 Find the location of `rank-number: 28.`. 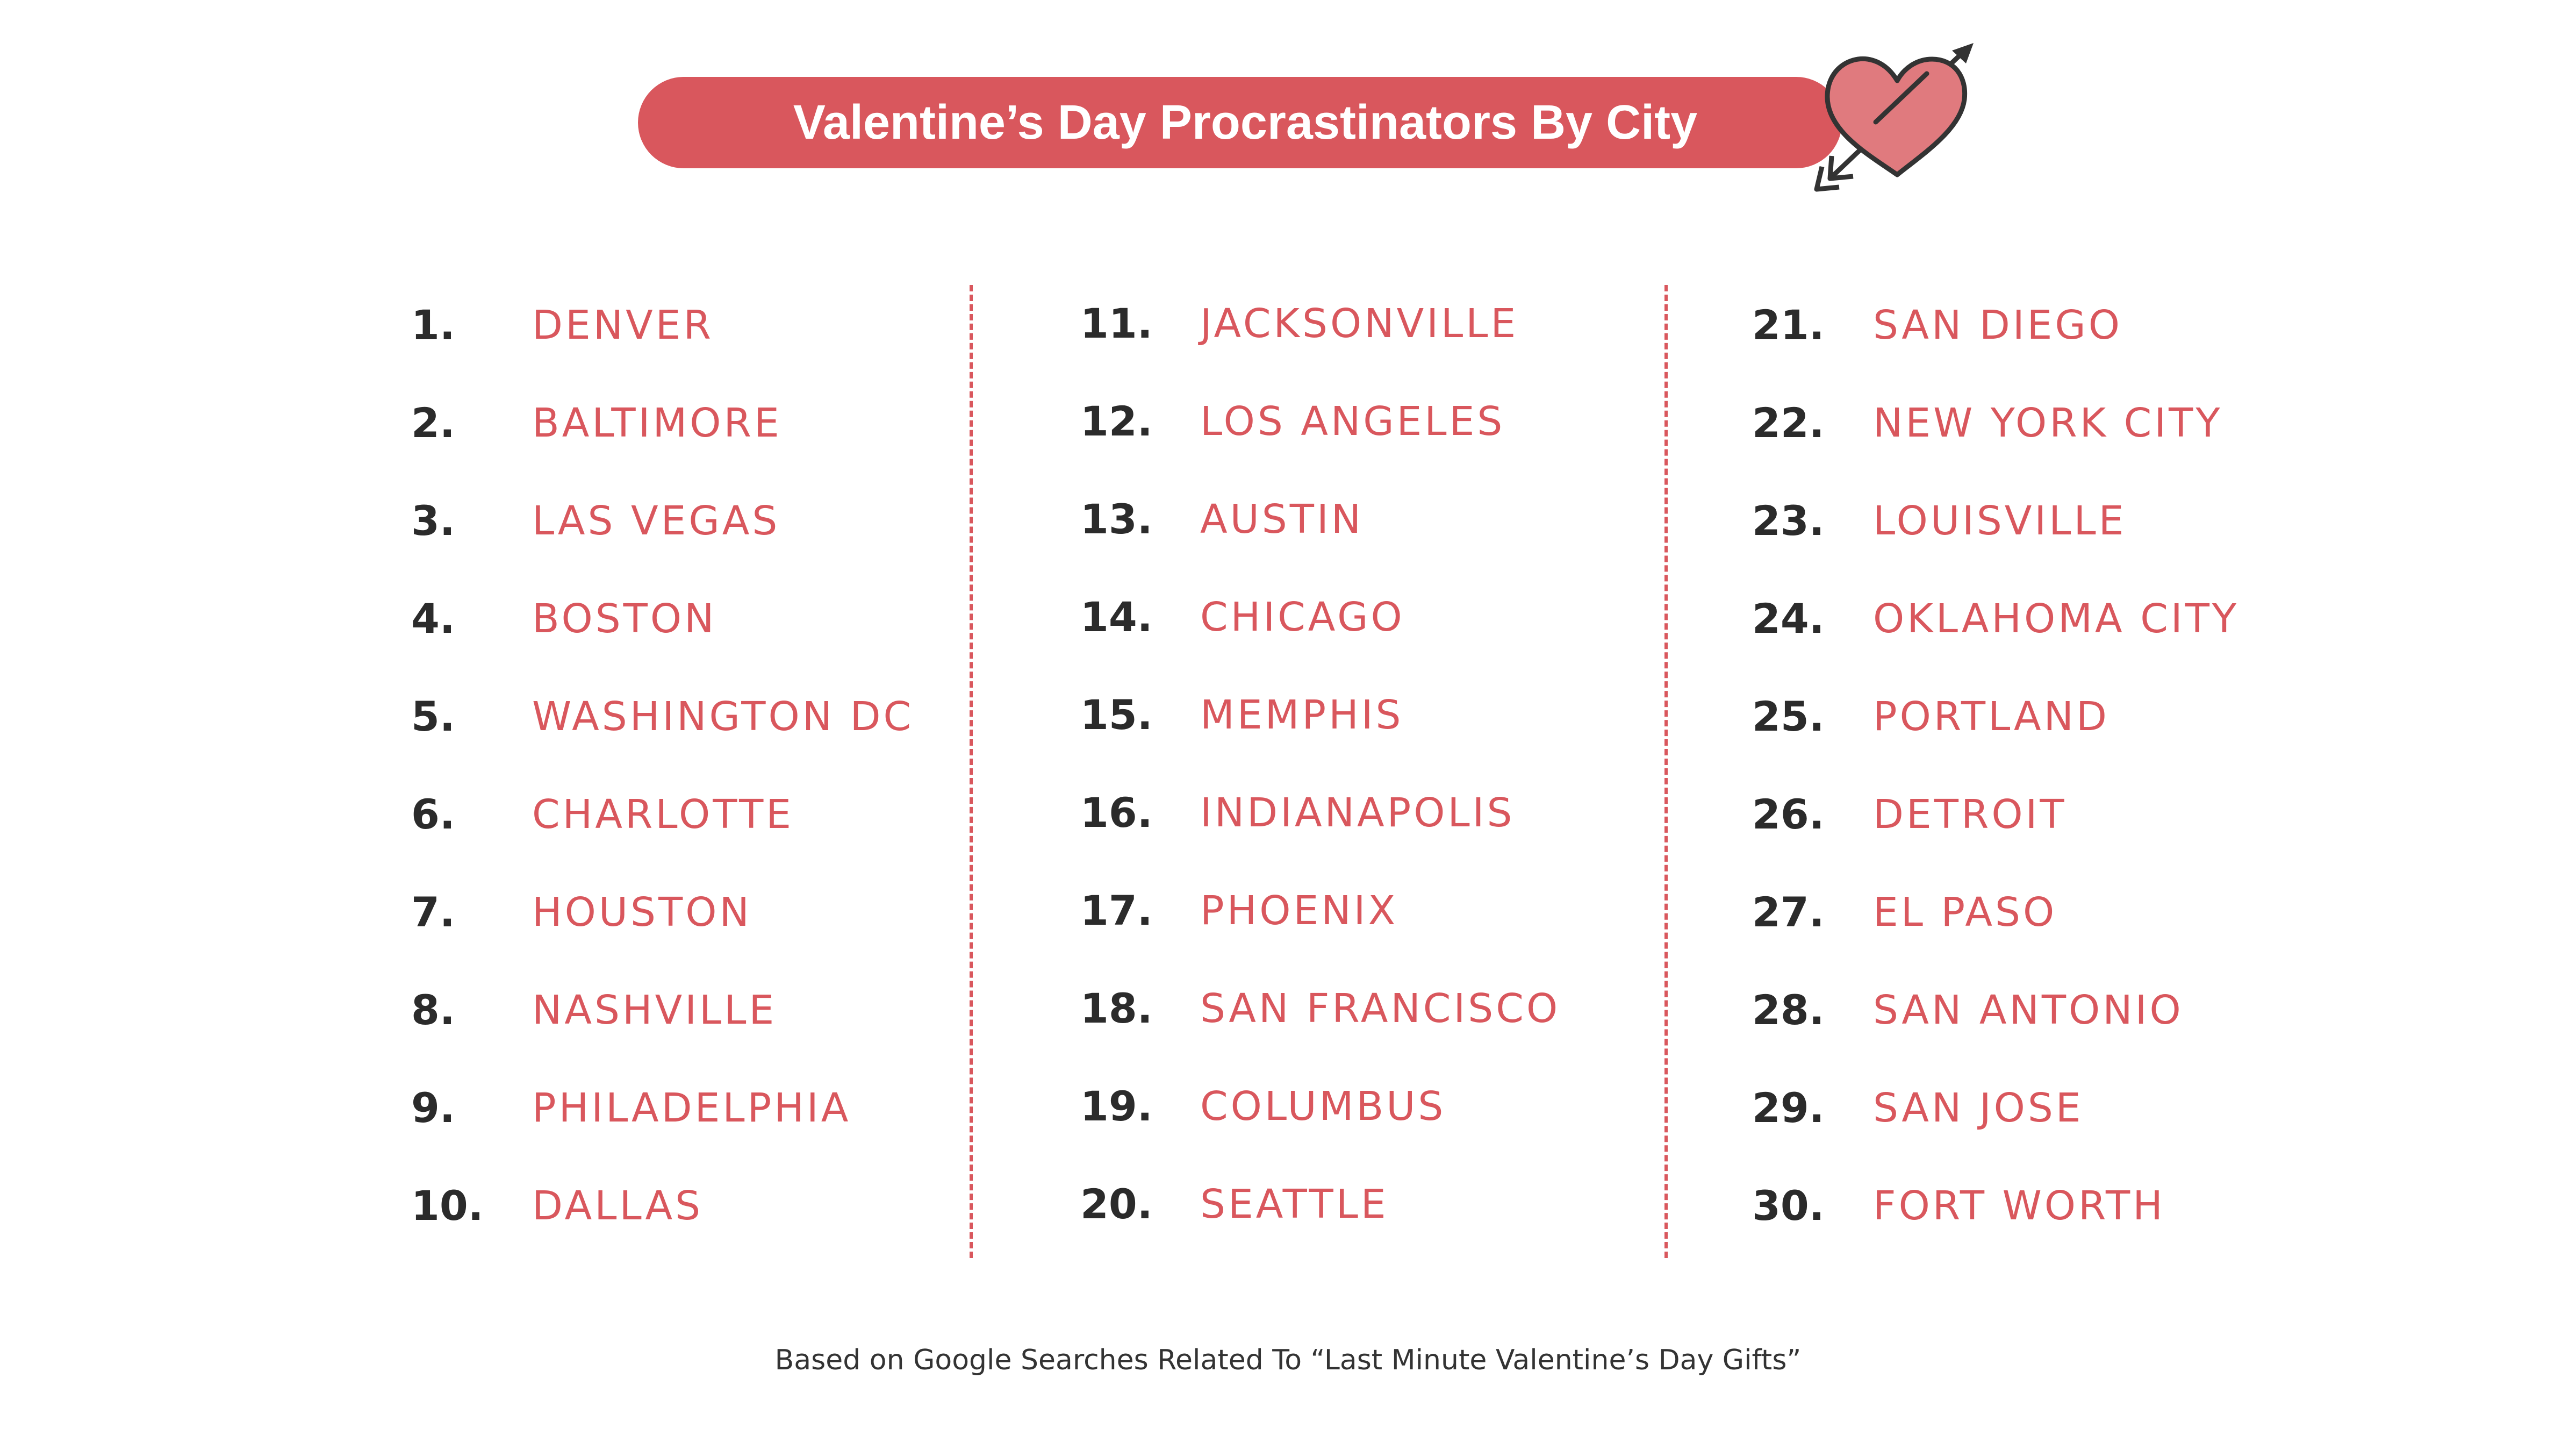

rank-number: 28. is located at coordinates (1788, 1010).